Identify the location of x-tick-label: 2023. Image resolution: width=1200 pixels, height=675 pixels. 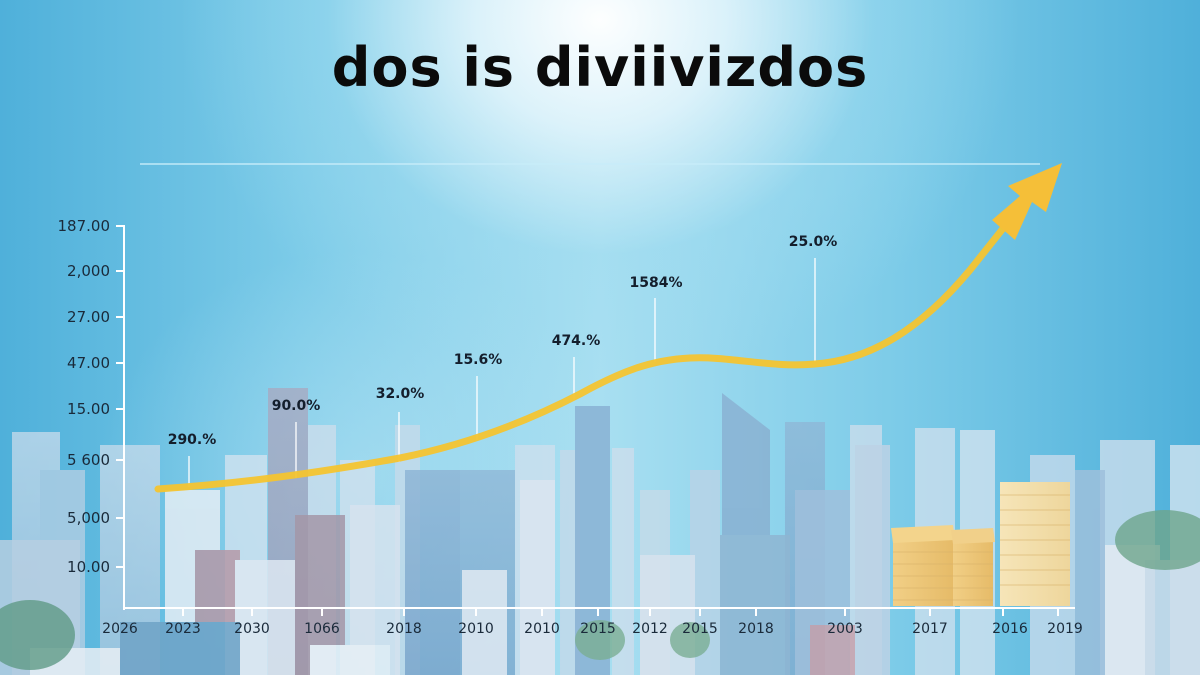
(183, 629).